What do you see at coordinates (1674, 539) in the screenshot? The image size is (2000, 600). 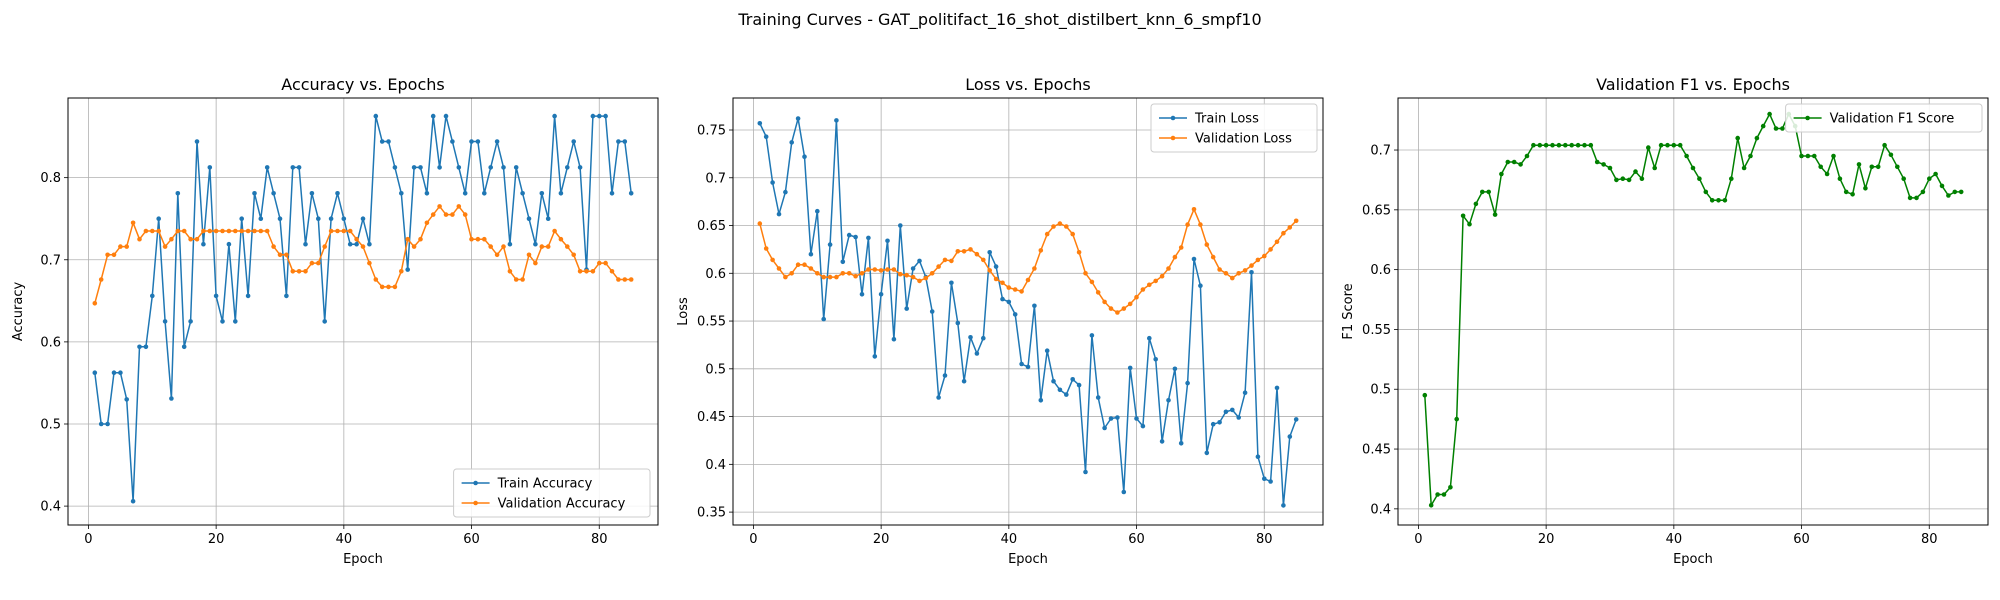 I see `x-tick-label: 40` at bounding box center [1674, 539].